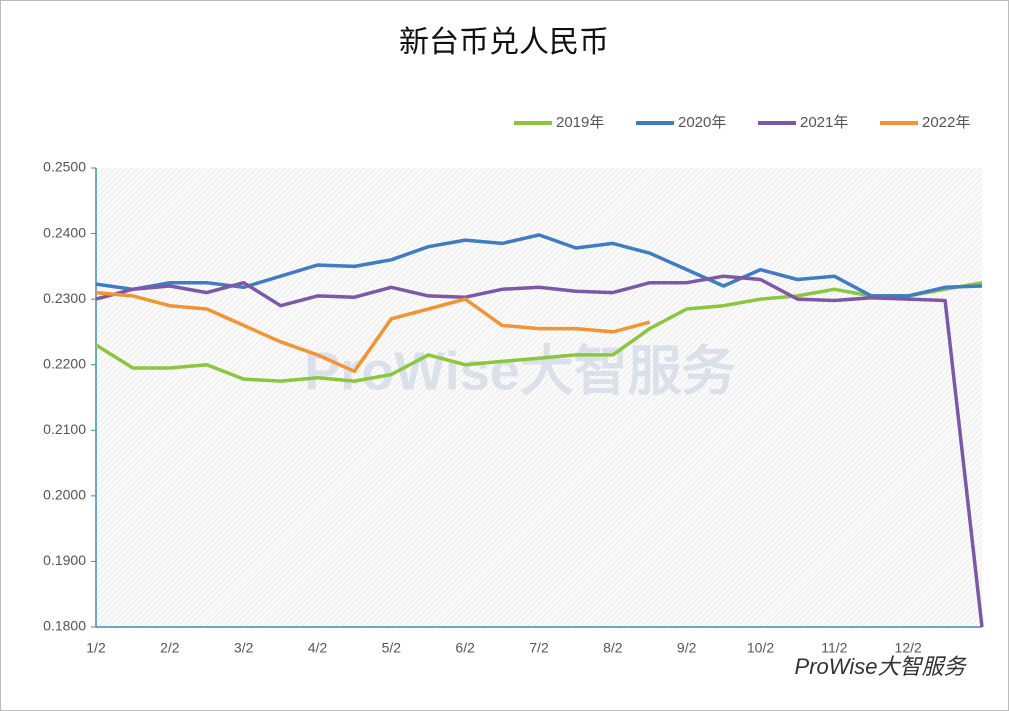 The height and width of the screenshot is (711, 1009). Describe the element at coordinates (580, 122) in the screenshot. I see `legend-label: 2019年` at that location.